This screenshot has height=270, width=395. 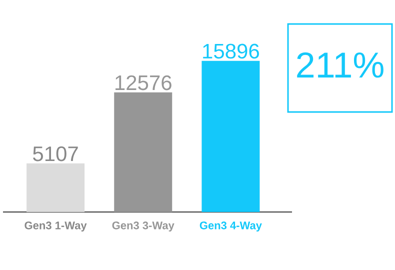 What do you see at coordinates (231, 51) in the screenshot?
I see `data-label: 15896` at bounding box center [231, 51].